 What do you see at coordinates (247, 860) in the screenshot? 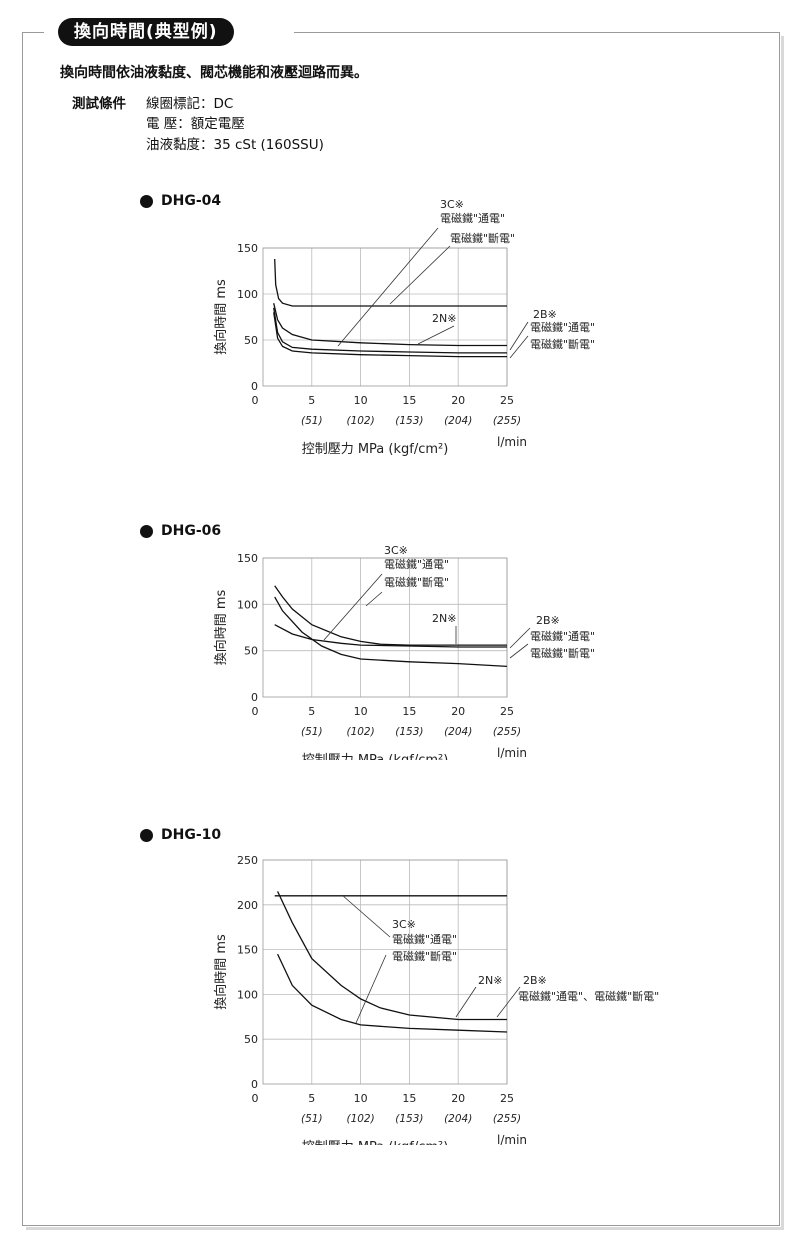
I see `y-tick-label: 250` at bounding box center [247, 860].